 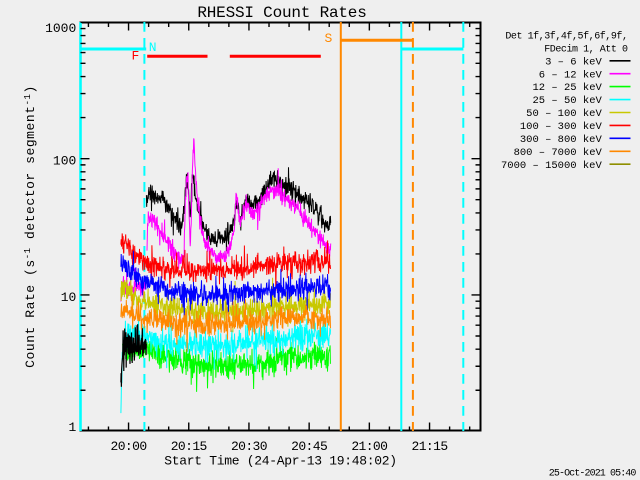 What do you see at coordinates (566, 37) in the screenshot?
I see `svg-text: Det 1f,3f,4f,5f,6f,9f,` at bounding box center [566, 37].